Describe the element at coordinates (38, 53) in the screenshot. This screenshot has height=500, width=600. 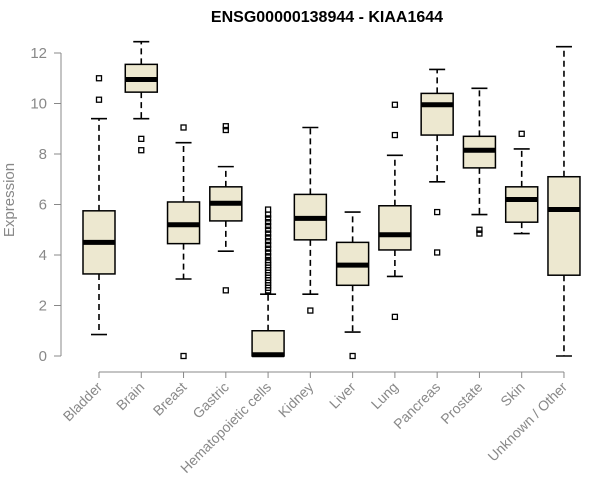
I see `y-tick-label: 12` at that location.